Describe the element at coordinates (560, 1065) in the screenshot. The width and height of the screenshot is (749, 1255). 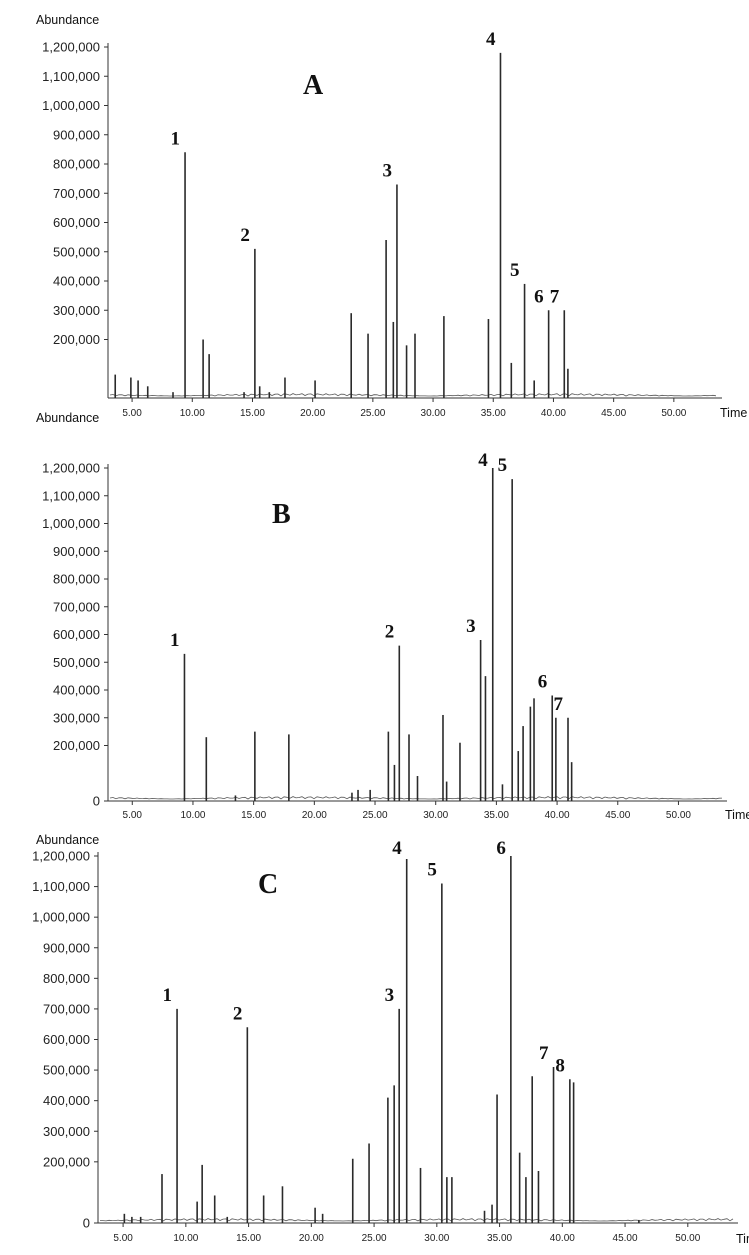
I see `peak-label: 8` at that location.